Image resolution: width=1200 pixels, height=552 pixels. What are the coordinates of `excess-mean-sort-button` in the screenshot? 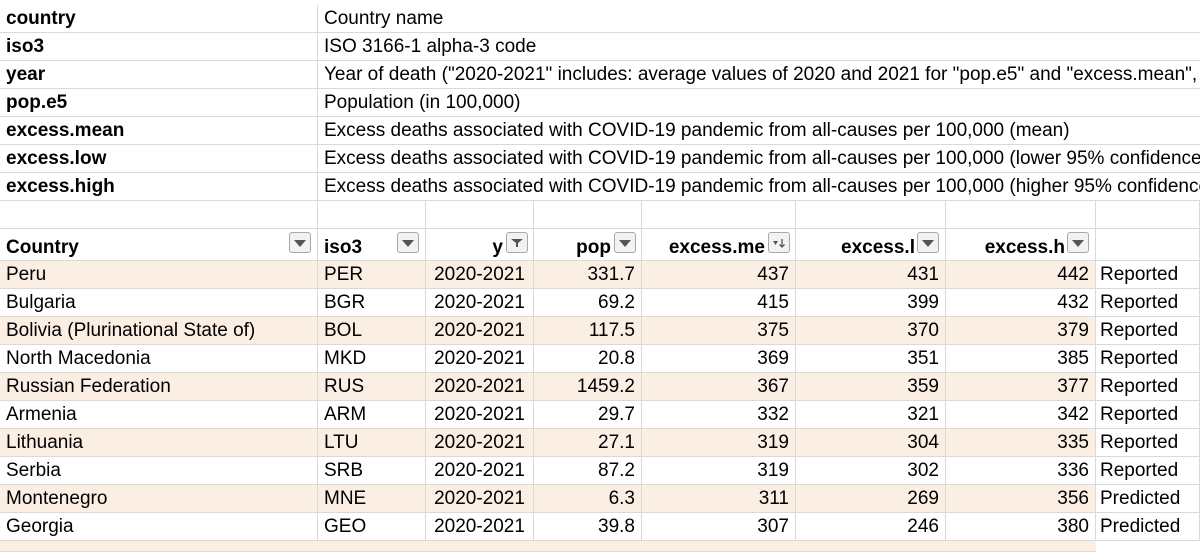 It's located at (779, 242).